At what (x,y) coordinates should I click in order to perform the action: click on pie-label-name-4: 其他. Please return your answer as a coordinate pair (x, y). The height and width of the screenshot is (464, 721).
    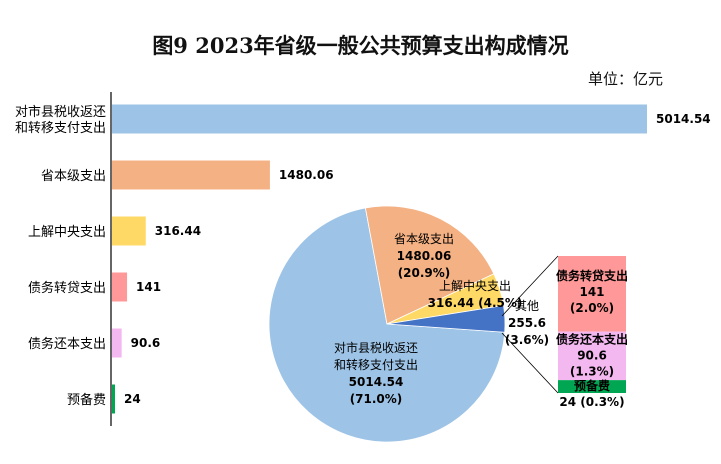
    Looking at the image, I should click on (527, 306).